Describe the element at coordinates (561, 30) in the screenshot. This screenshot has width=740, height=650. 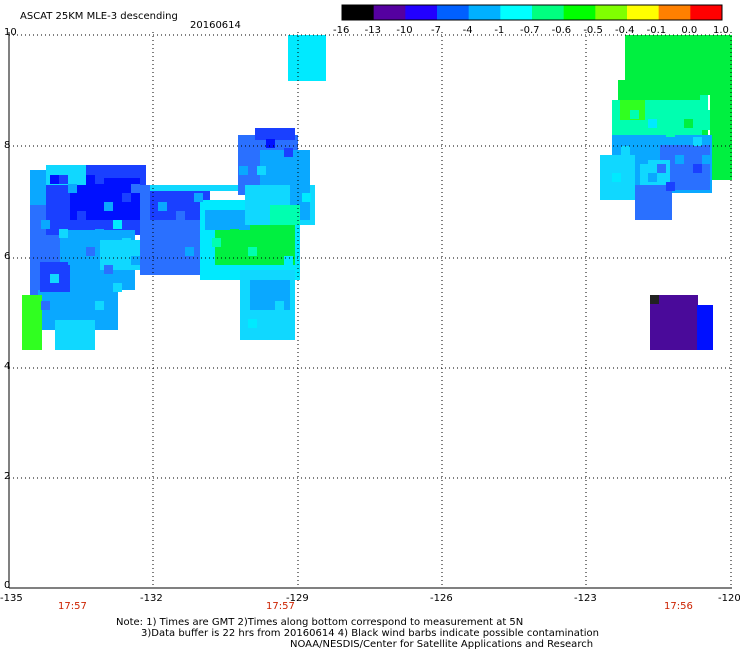
I see `colorbar-tick-label: -0.6` at that location.